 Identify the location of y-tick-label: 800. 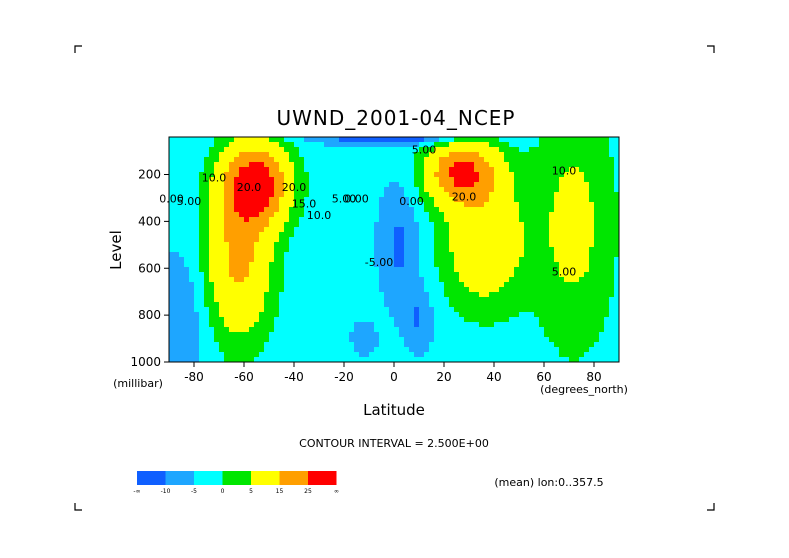
(149, 315).